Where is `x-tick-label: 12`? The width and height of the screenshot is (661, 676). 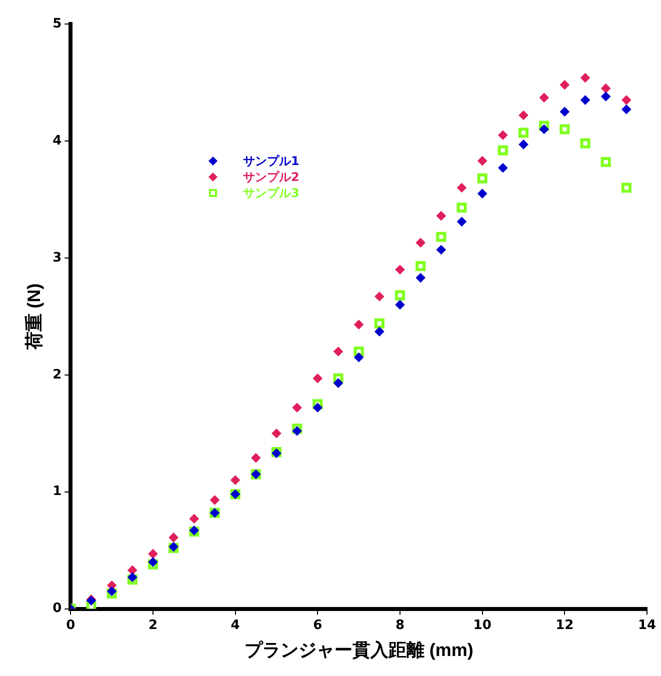
x-tick-label: 12 is located at coordinates (565, 625).